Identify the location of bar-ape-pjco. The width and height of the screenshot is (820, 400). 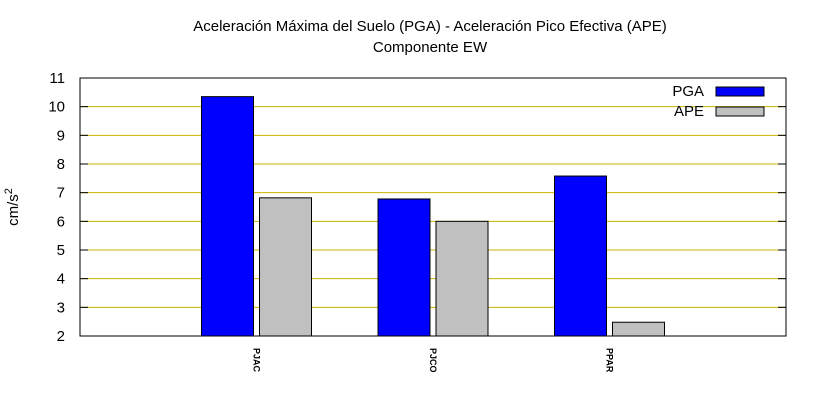
(462, 278).